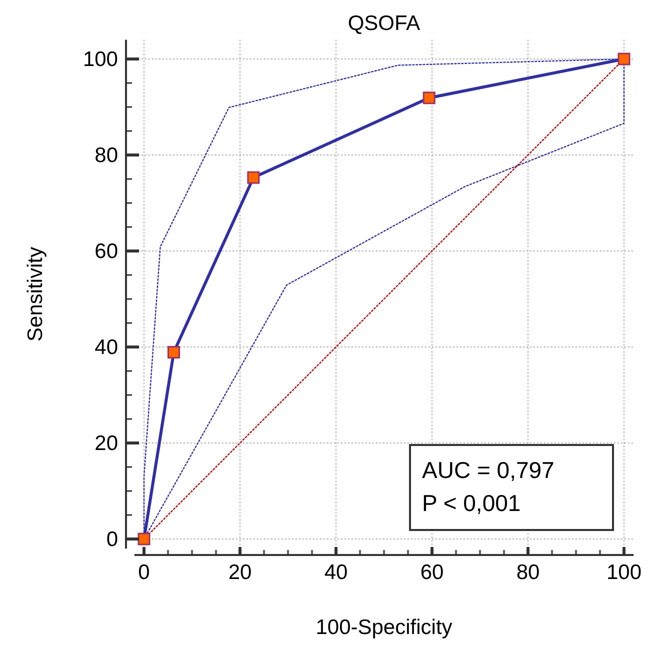 This screenshot has width=651, height=650. I want to click on x-tick-label: 60, so click(432, 572).